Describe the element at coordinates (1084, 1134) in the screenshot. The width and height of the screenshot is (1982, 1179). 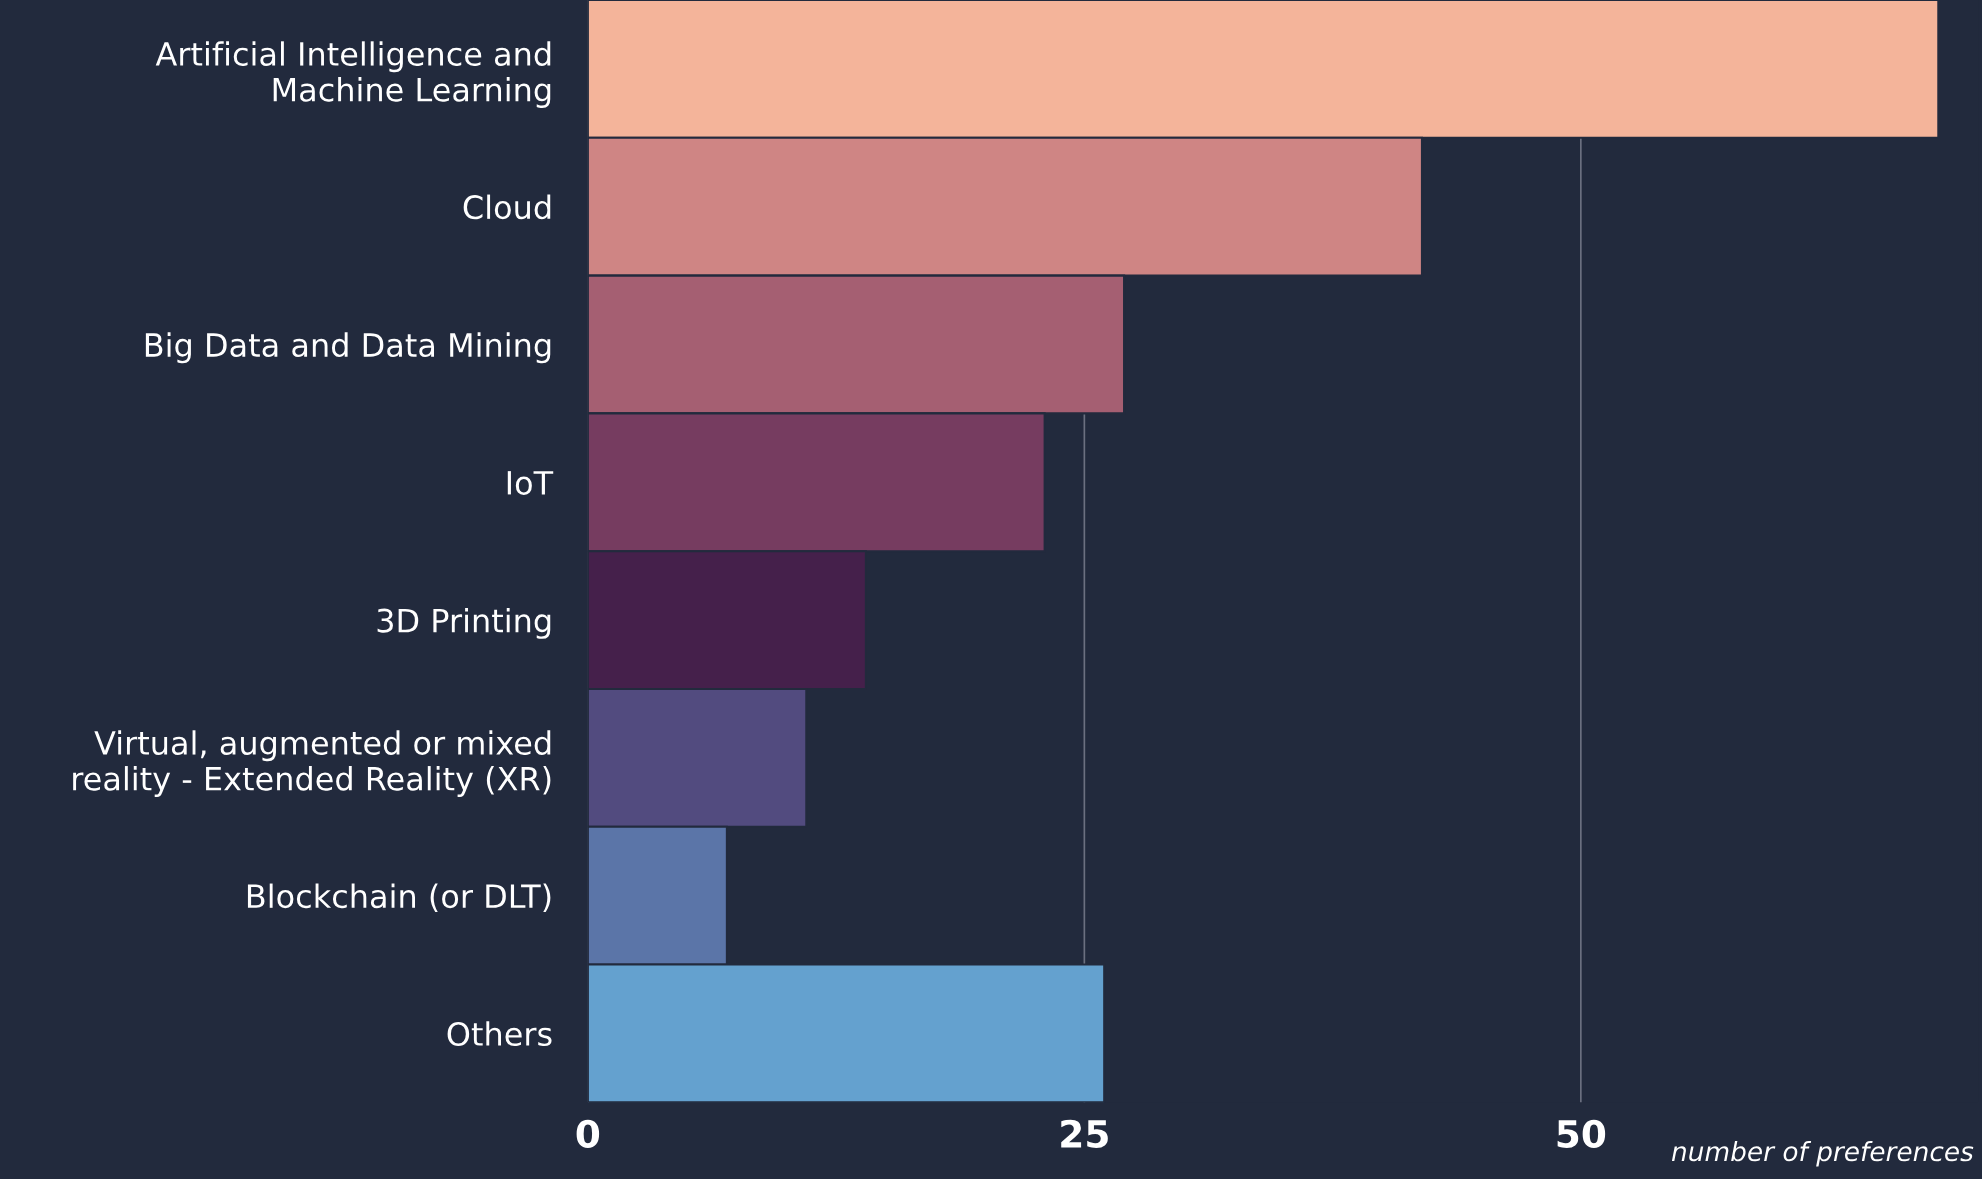
I see `x-tick-label: 25` at that location.